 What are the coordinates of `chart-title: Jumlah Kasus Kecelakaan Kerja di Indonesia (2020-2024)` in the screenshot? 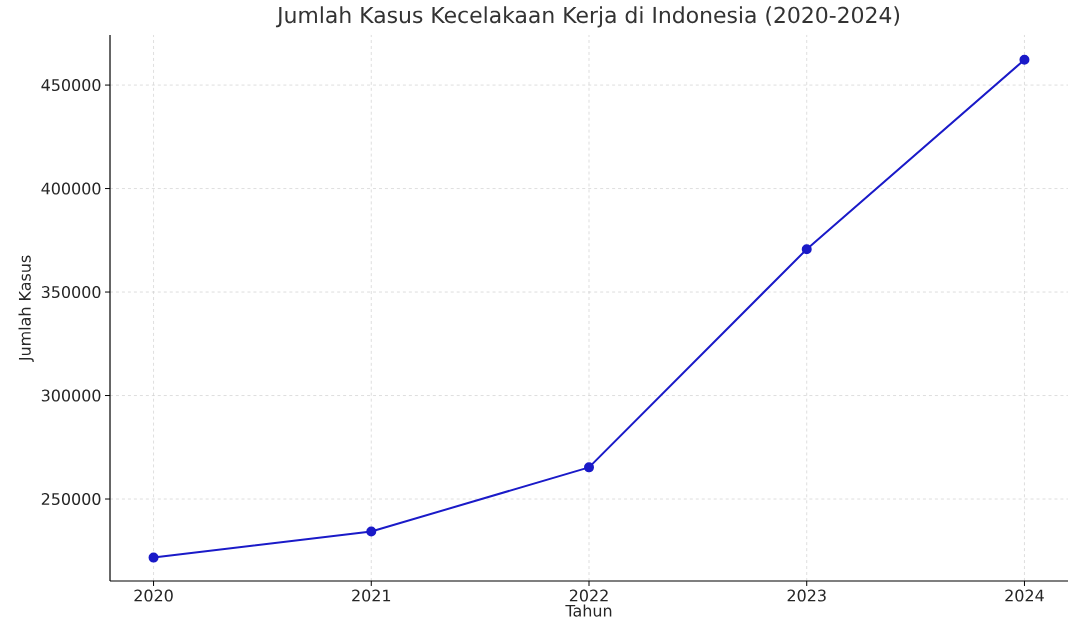 It's located at (587, 17).